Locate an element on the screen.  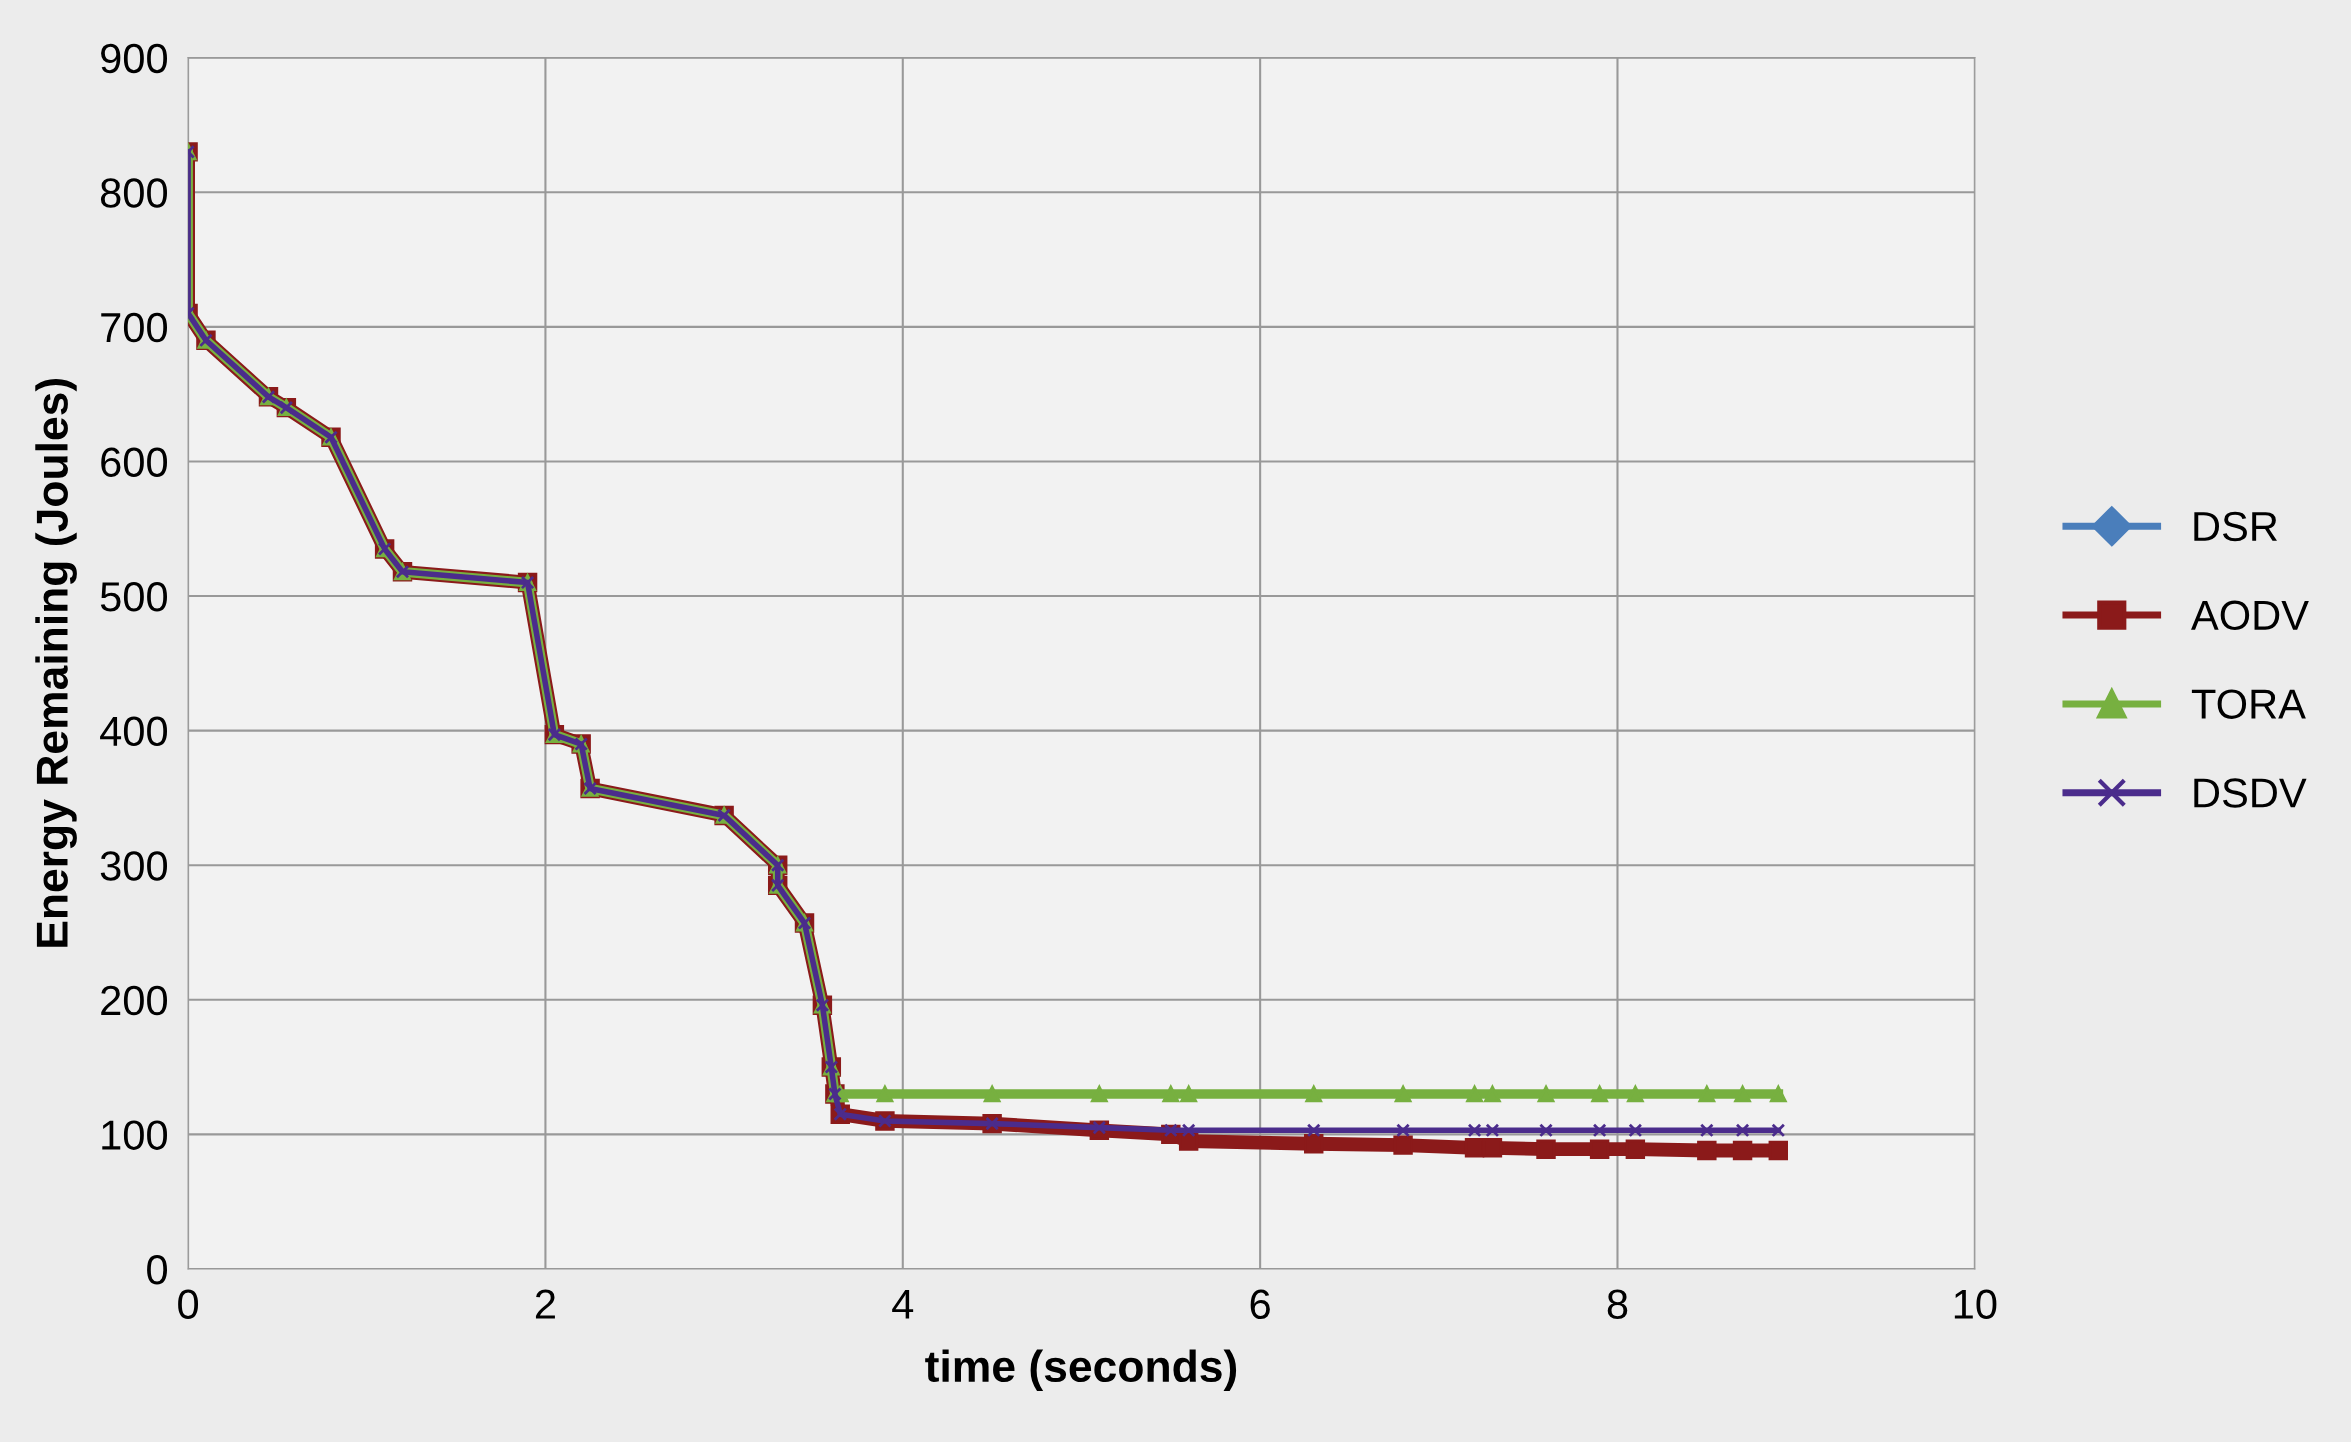
legend-label: DSR is located at coordinates (2235, 526).